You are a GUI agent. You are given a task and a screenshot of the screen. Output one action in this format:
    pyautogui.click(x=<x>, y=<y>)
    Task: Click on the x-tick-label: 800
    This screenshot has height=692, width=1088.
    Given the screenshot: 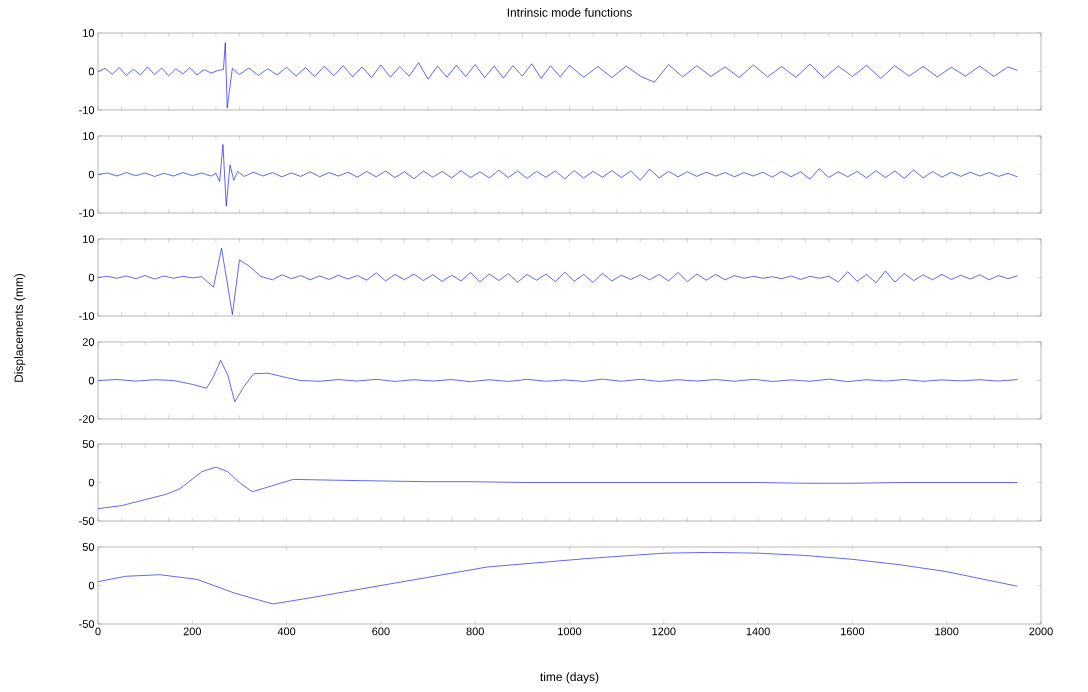 What is the action you would take?
    pyautogui.click(x=475, y=631)
    